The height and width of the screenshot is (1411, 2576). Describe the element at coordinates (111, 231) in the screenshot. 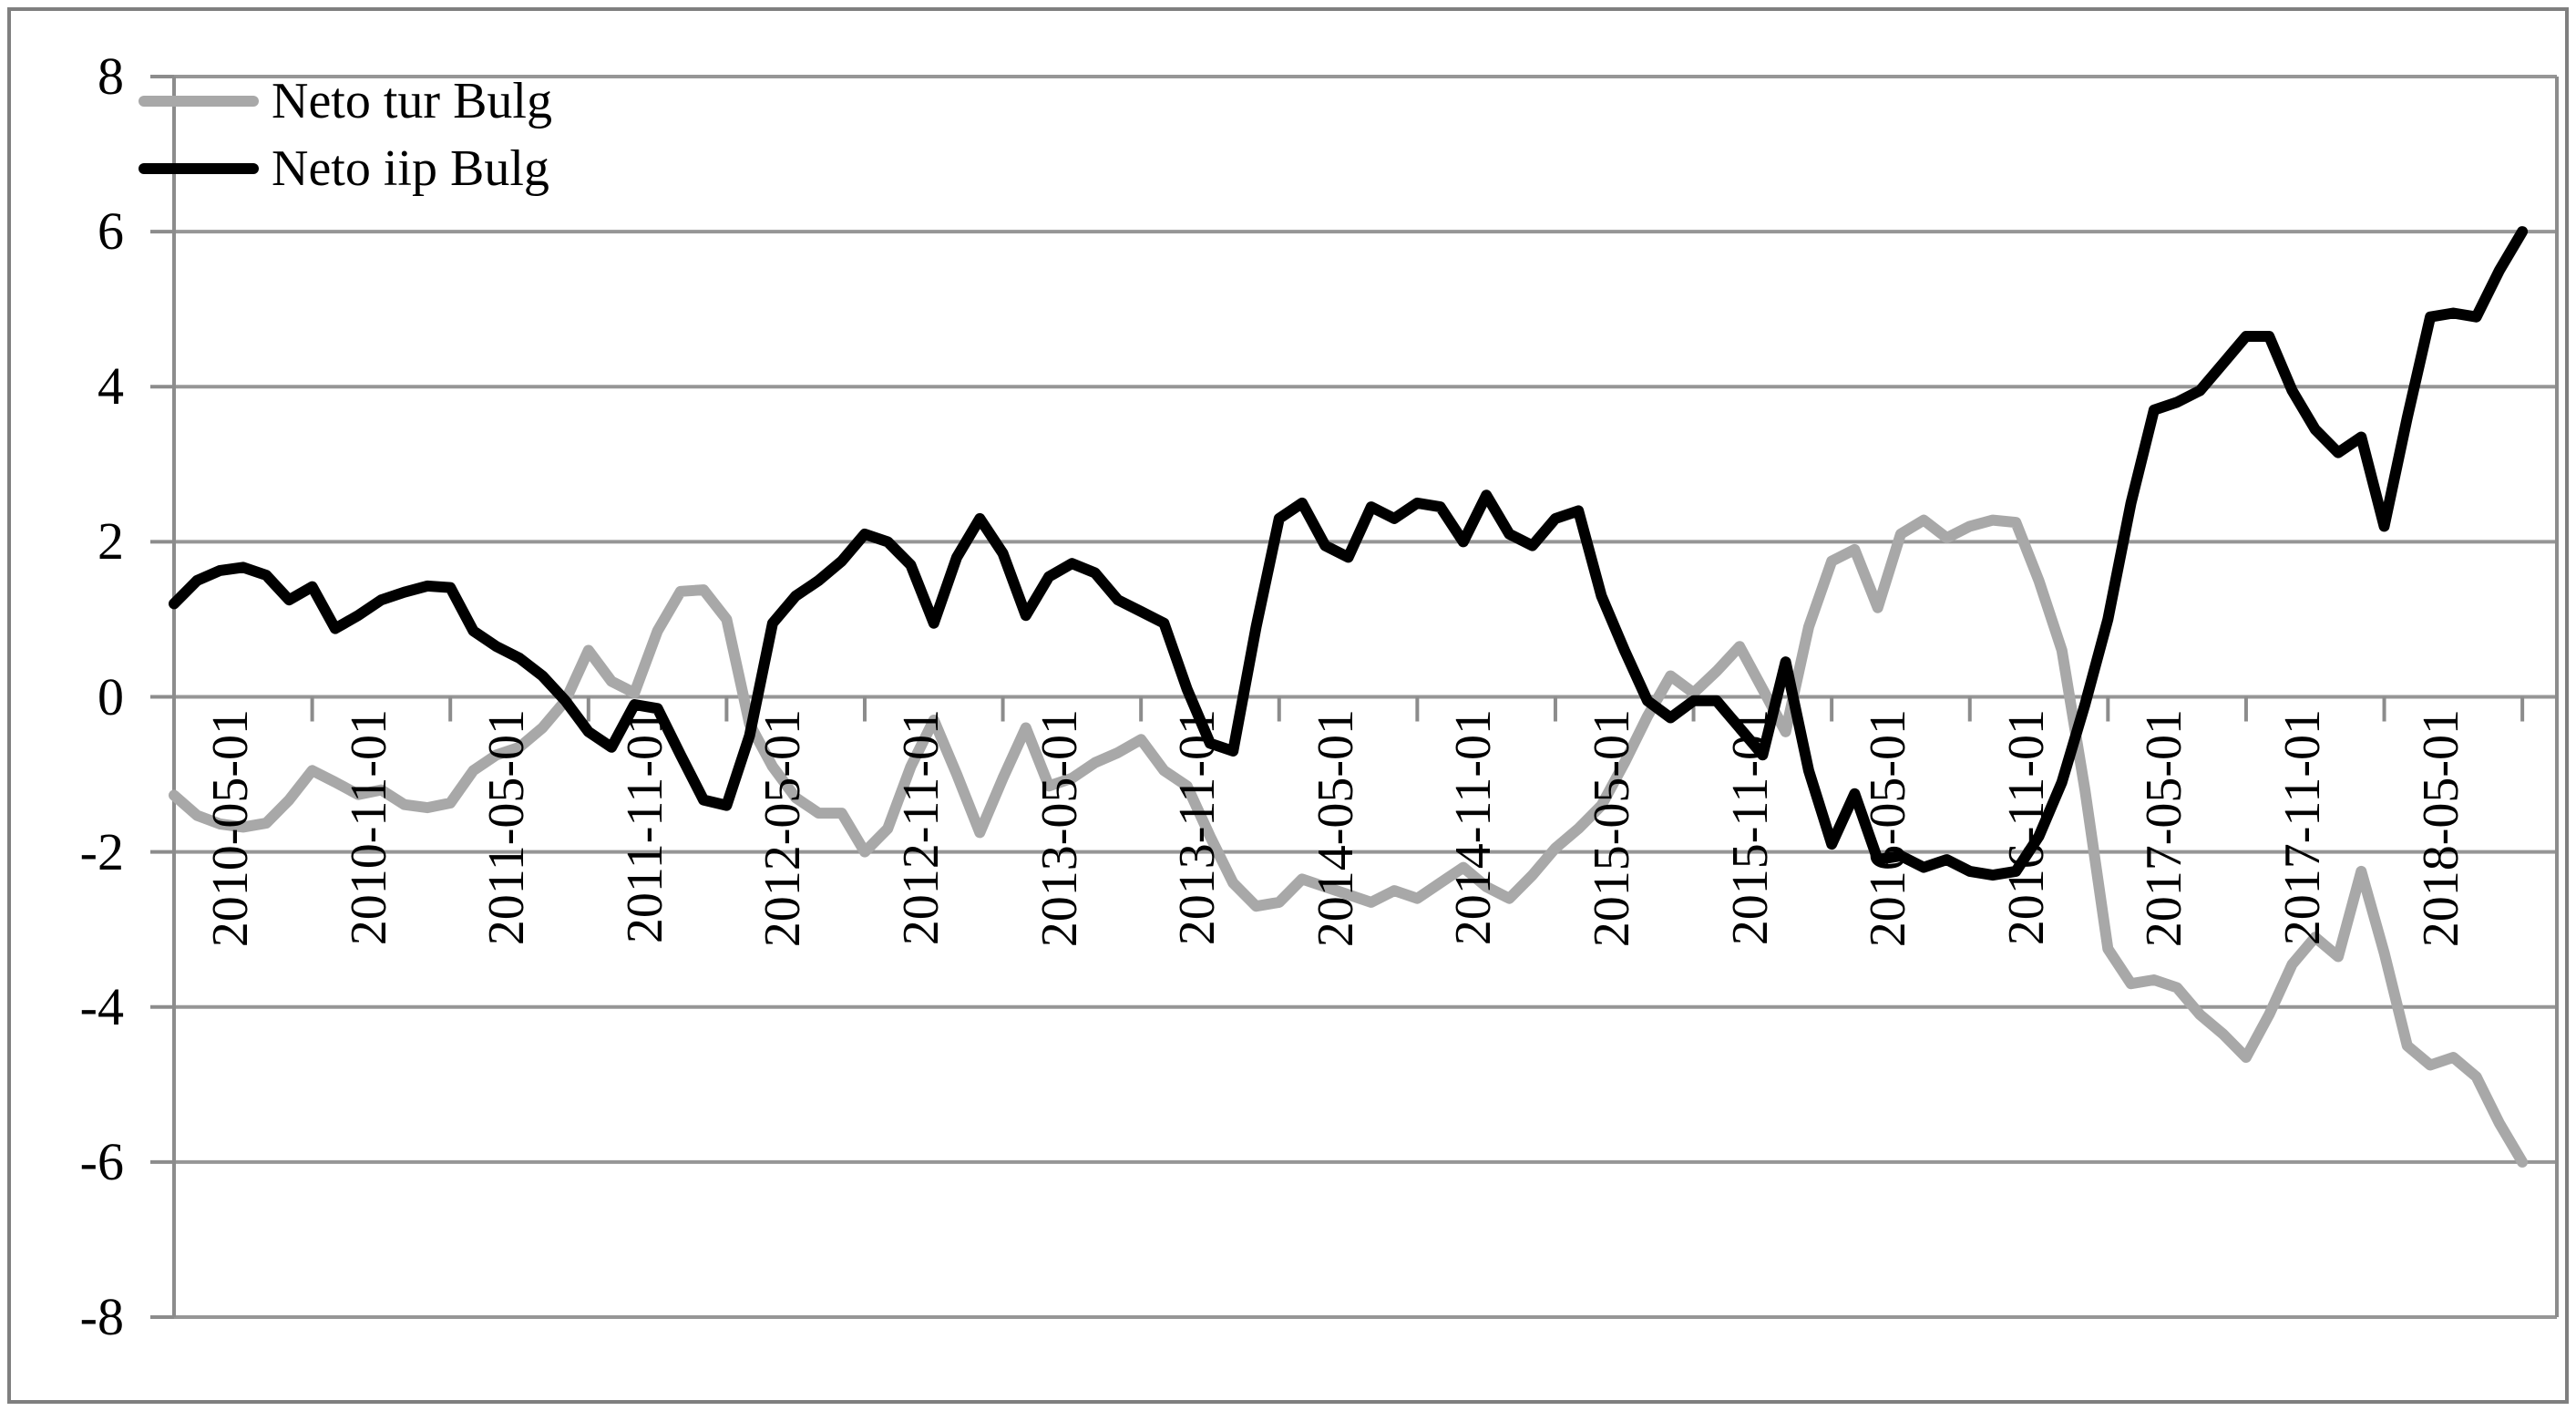

I see `y-axis-label-6: 6` at that location.